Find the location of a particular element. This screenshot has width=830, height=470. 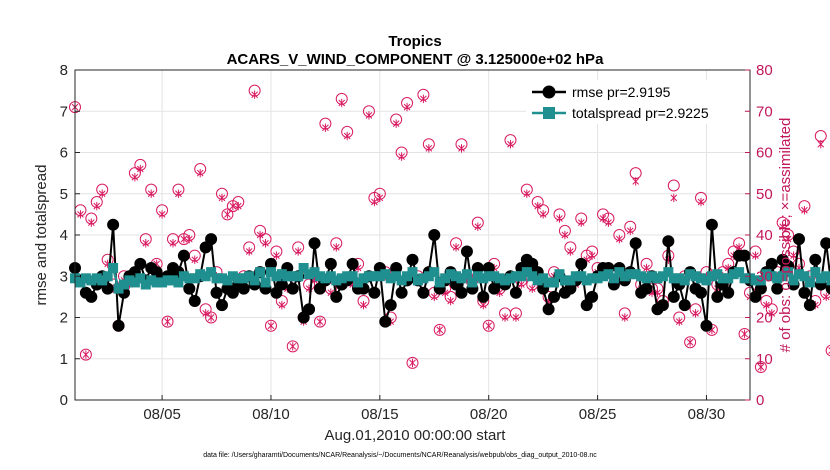

x-tick-label: 08/15 is located at coordinates (380, 414).